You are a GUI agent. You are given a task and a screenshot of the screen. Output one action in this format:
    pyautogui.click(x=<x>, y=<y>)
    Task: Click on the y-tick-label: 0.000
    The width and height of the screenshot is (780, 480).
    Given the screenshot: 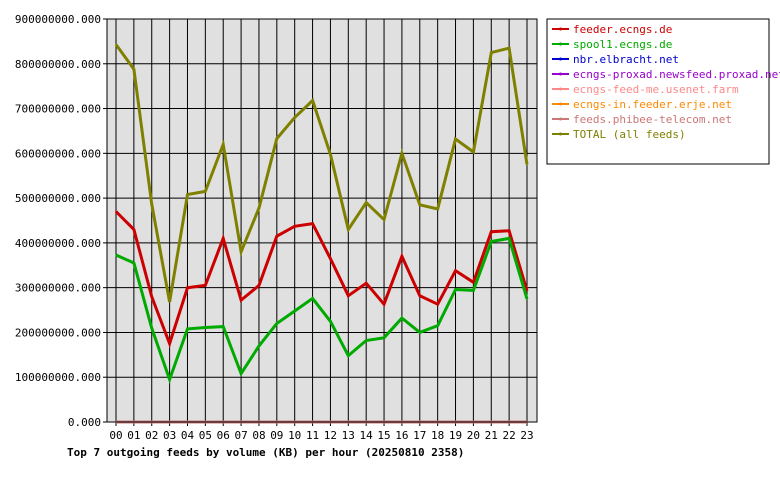 What is the action you would take?
    pyautogui.click(x=84, y=422)
    